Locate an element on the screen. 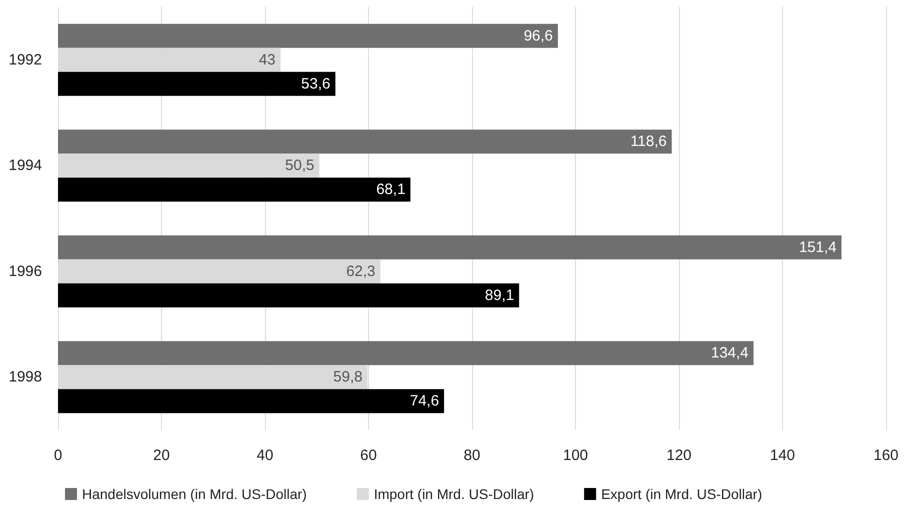  data-label: 134,4 is located at coordinates (729, 353).